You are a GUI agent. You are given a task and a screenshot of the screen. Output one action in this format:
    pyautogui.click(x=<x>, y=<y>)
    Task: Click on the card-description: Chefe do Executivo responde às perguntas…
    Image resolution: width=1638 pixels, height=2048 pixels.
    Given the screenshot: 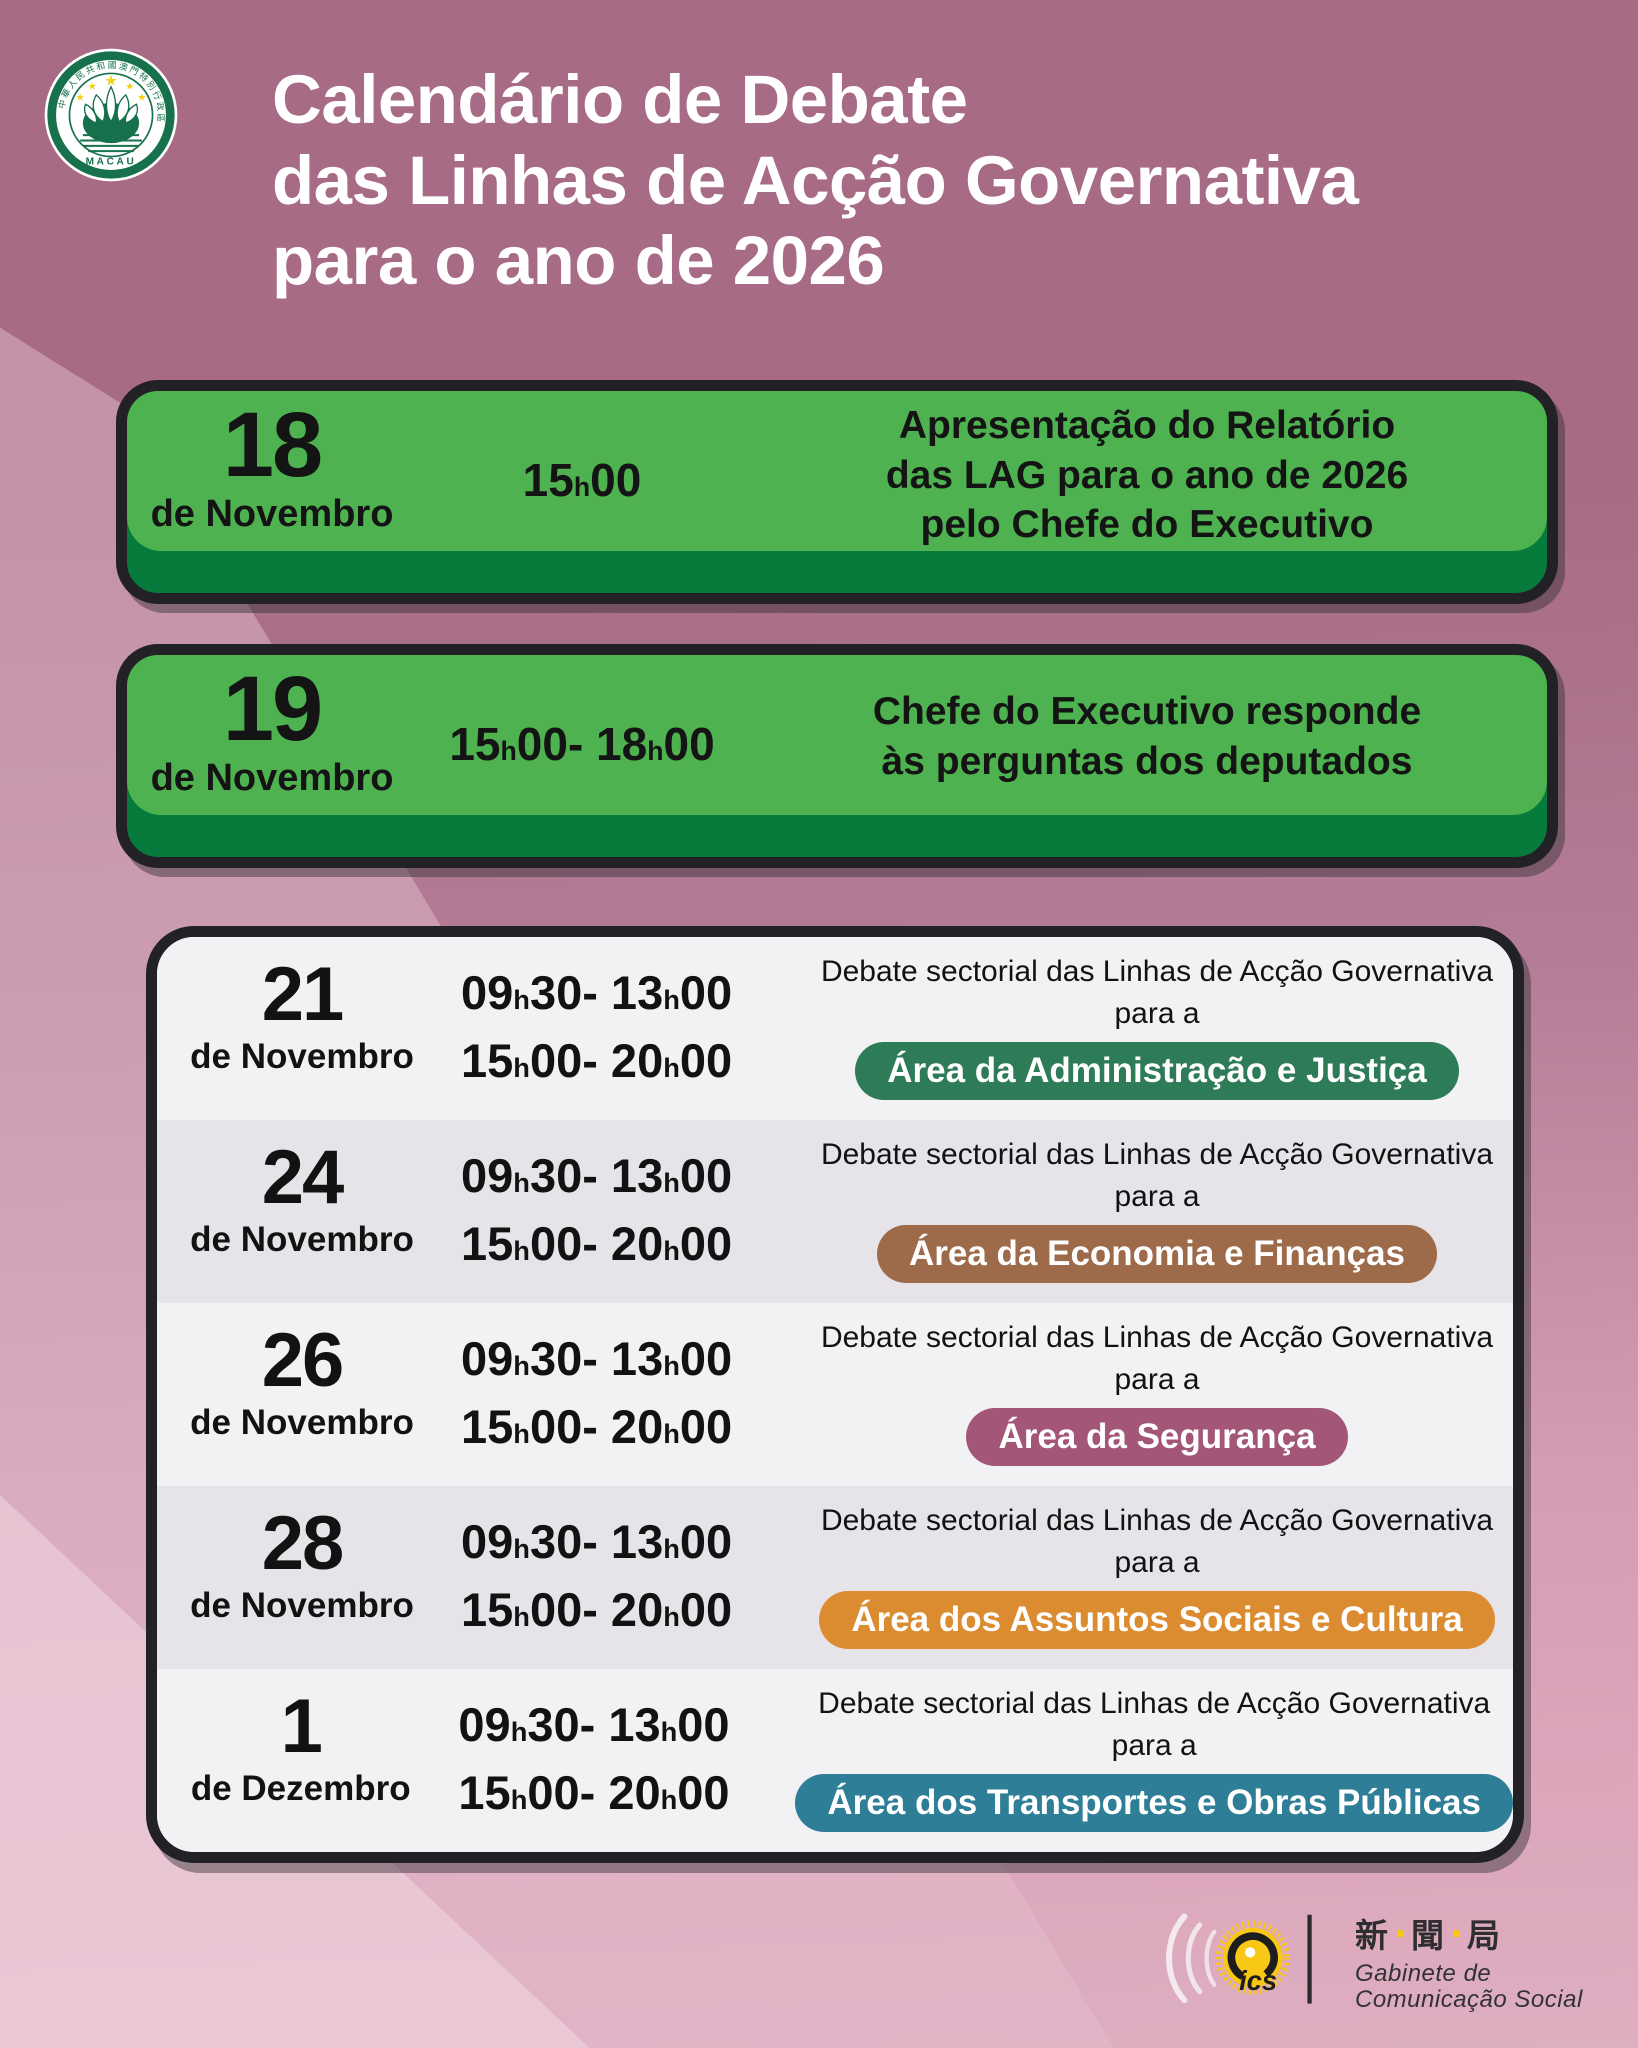 What is the action you would take?
    pyautogui.click(x=1147, y=772)
    